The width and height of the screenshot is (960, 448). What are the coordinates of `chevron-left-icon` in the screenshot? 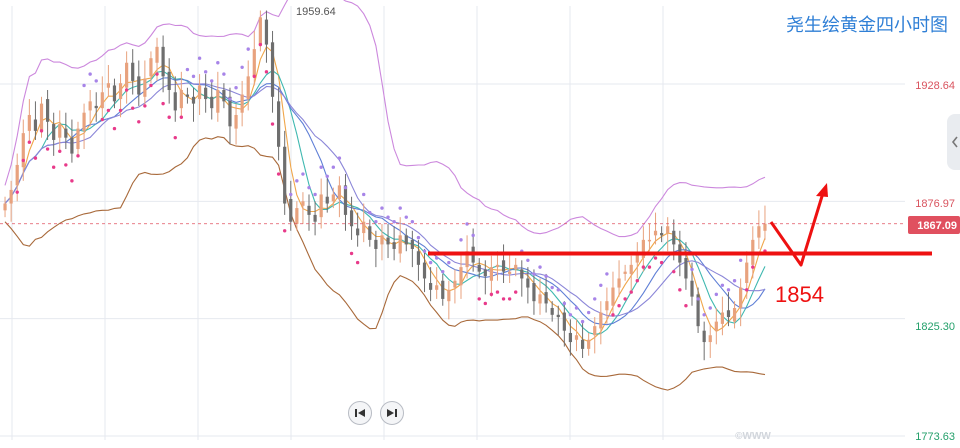 It's located at (954, 142).